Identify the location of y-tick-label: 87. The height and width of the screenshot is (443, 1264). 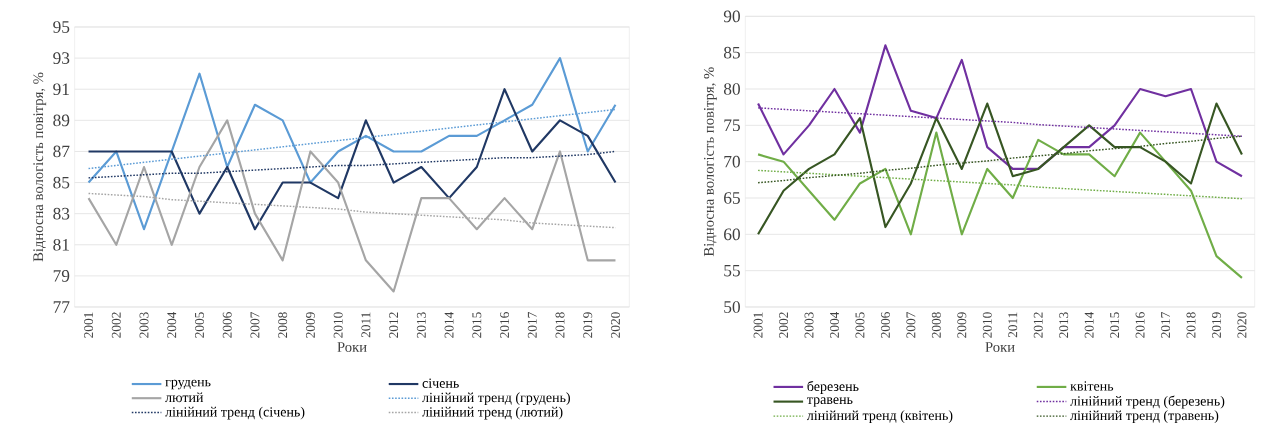
(61, 151).